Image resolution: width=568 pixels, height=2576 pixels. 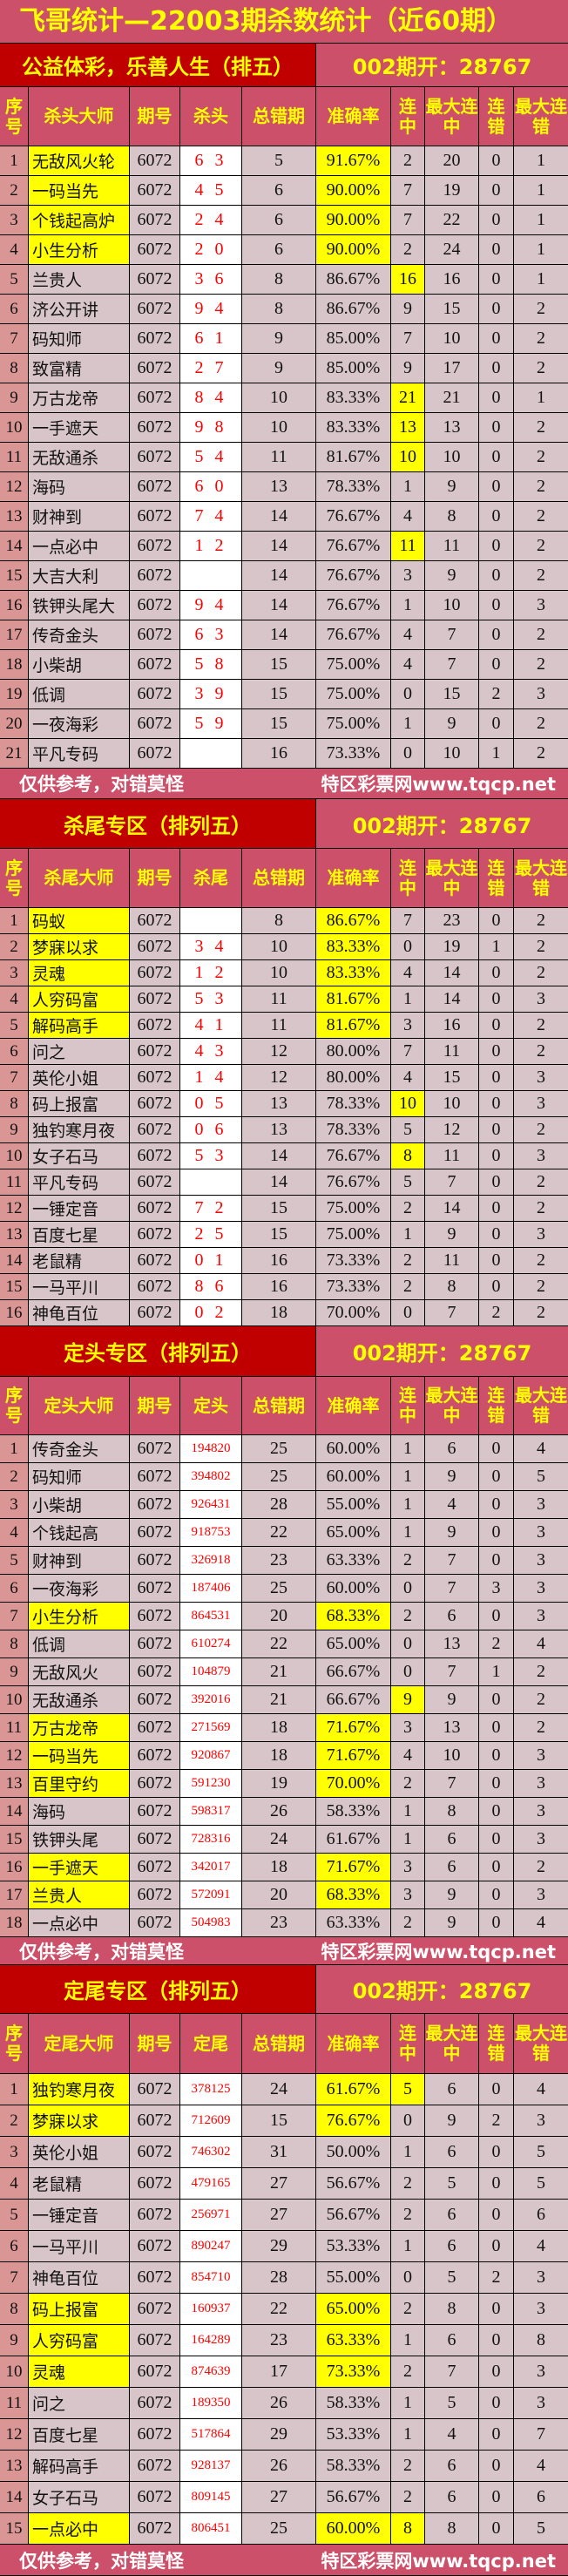 I want to click on table-row: 18 一点必中 6072 504983 23 63.33% 2 9 0 4, so click(x=284, y=1923).